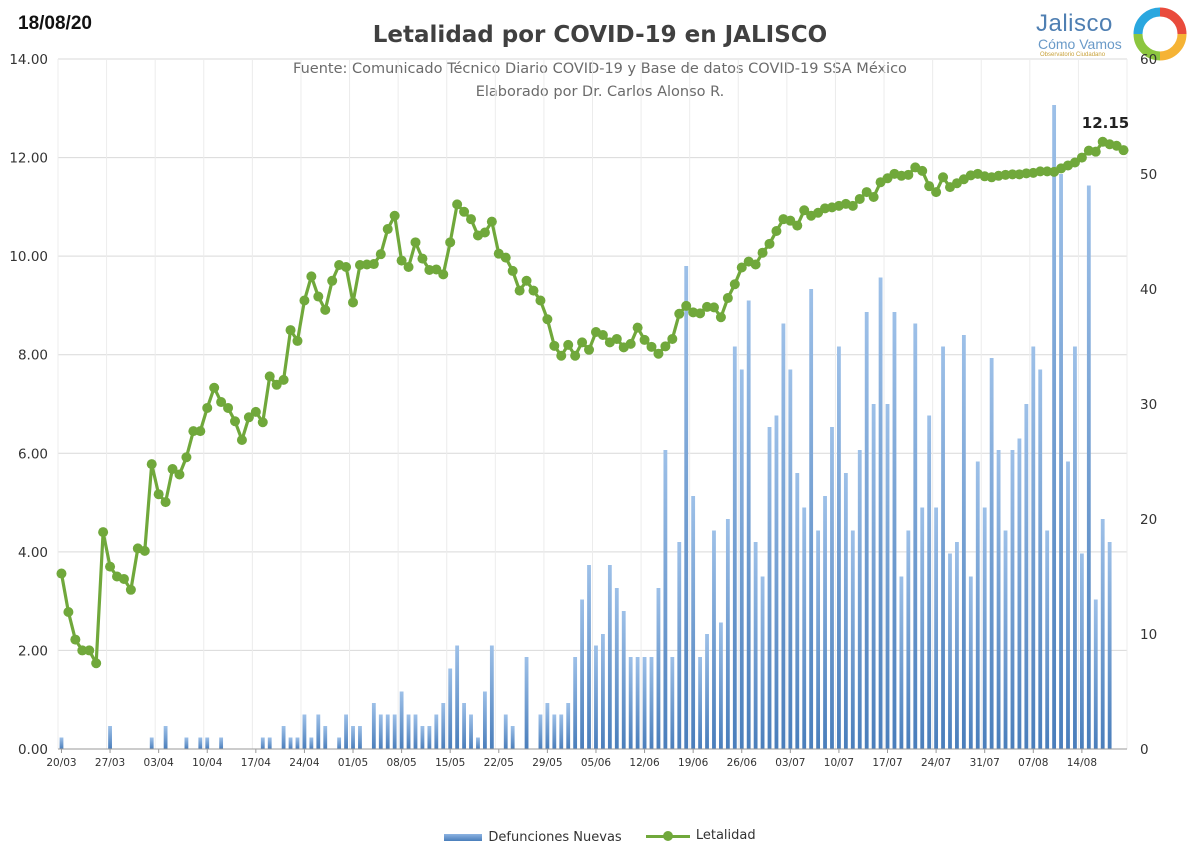 The height and width of the screenshot is (860, 1200). What do you see at coordinates (1105, 123) in the screenshot?
I see `last-value-label: 12.15` at bounding box center [1105, 123].